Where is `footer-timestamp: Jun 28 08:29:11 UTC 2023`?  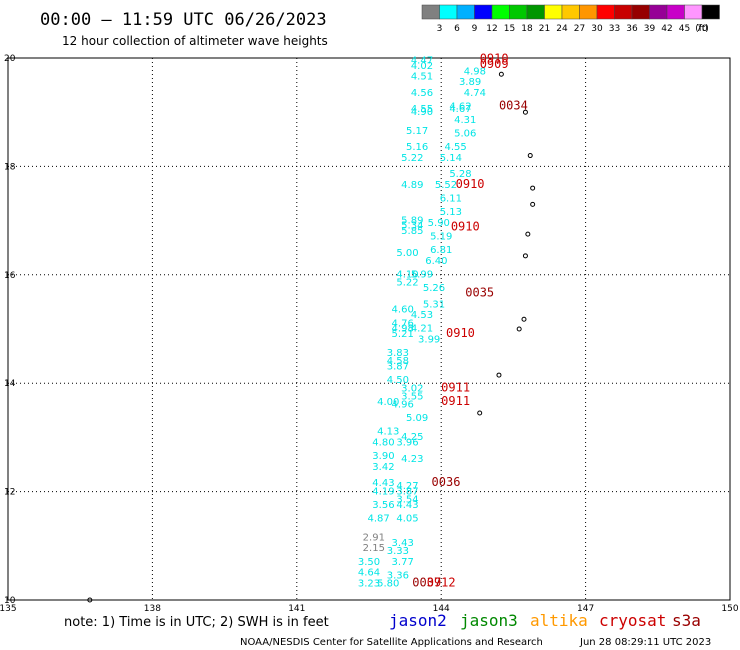
footer-timestamp: Jun 28 08:29:11 UTC 2023 is located at coordinates (645, 642).